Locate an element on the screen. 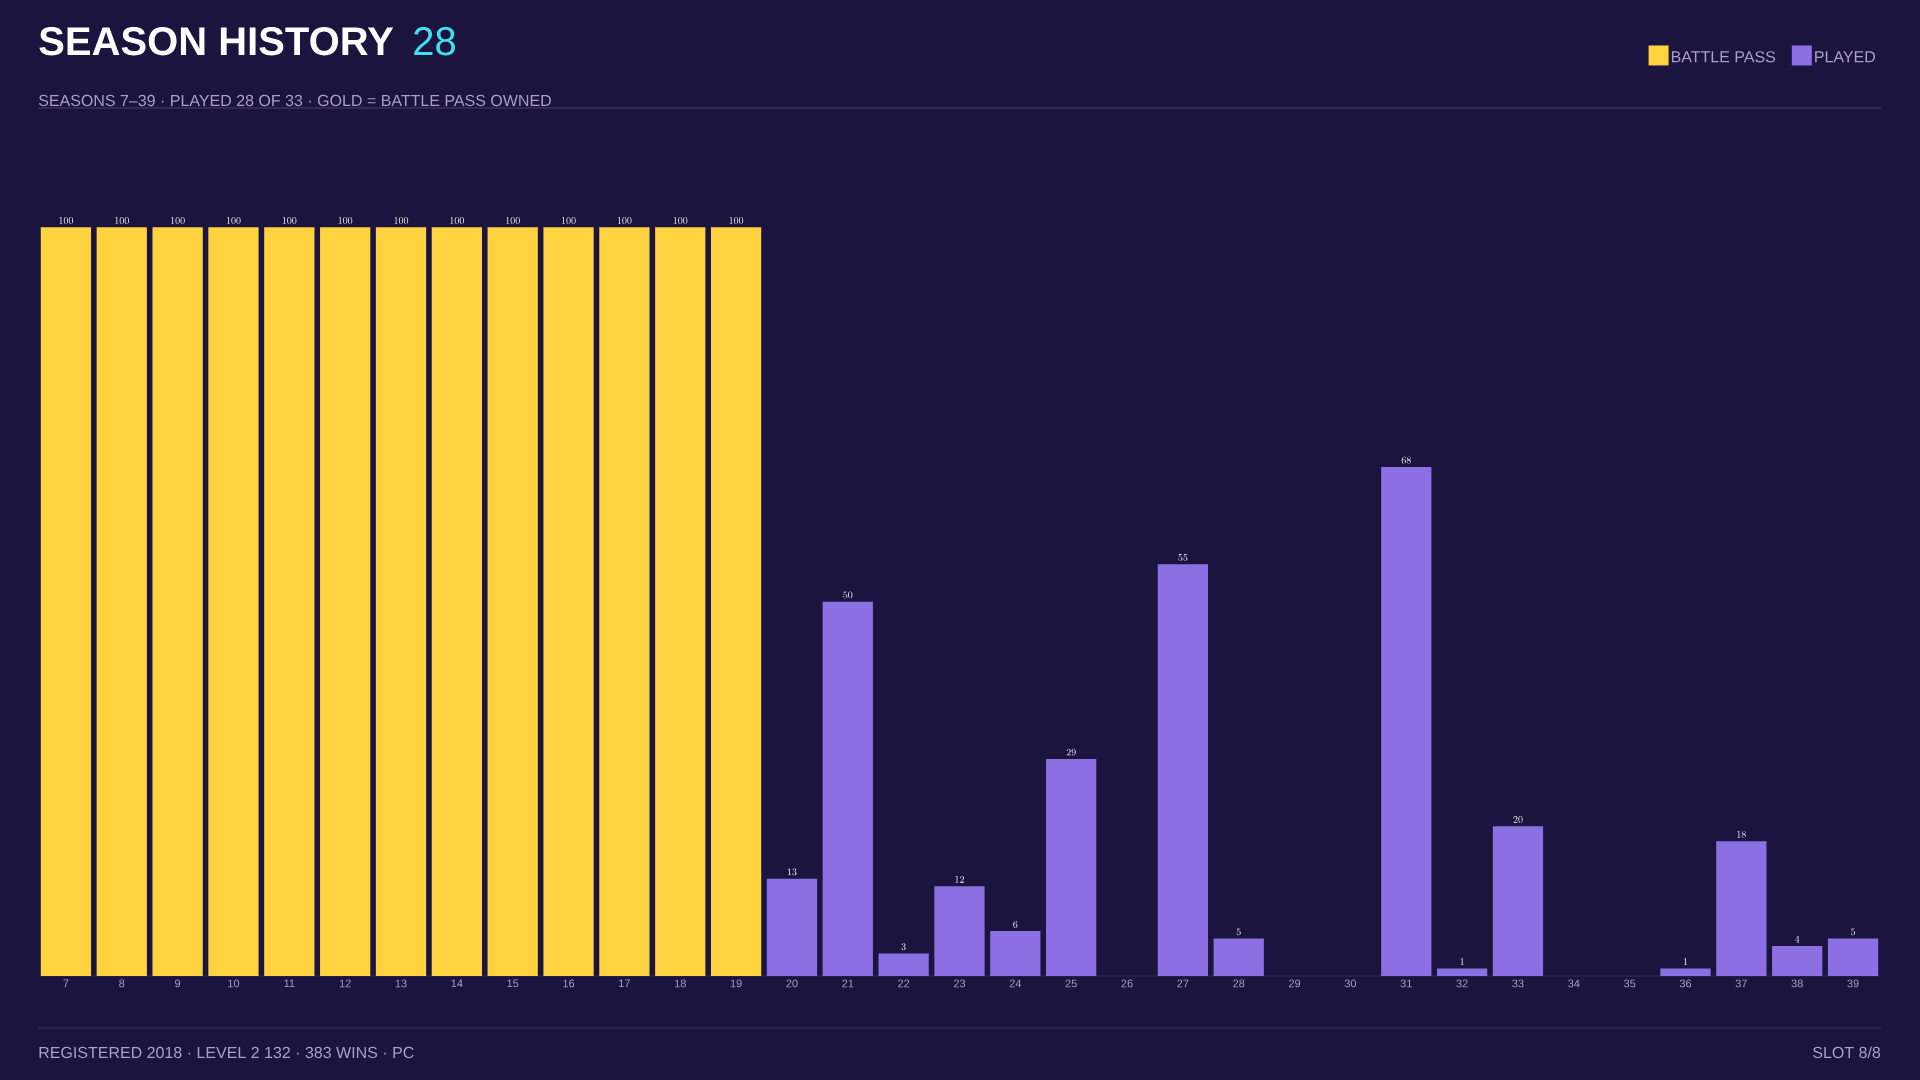 This screenshot has height=1080, width=1920. x-tick-label: 23 is located at coordinates (959, 983).